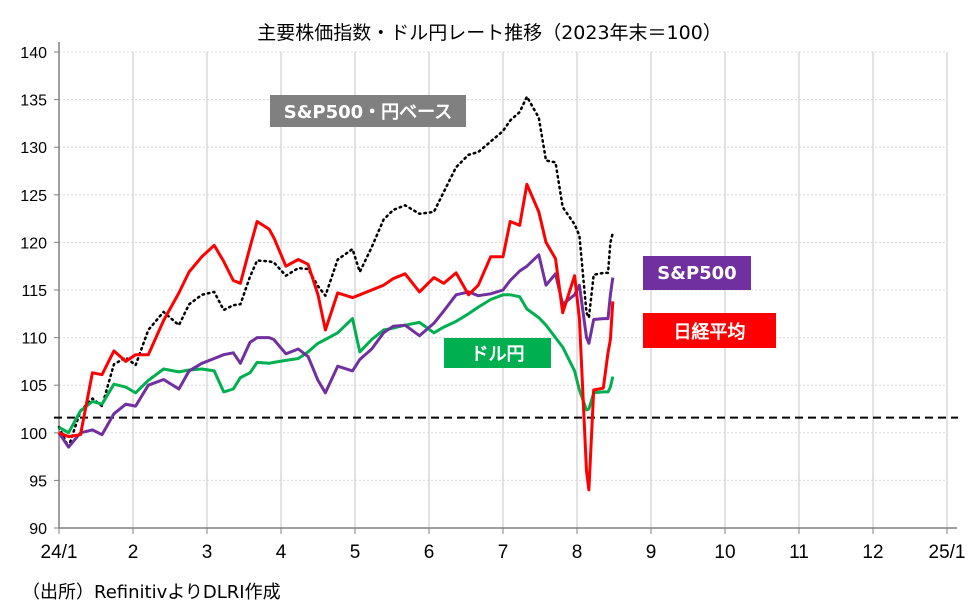 The width and height of the screenshot is (979, 615). Describe the element at coordinates (207, 552) in the screenshot. I see `x-tick-label: 3` at that location.